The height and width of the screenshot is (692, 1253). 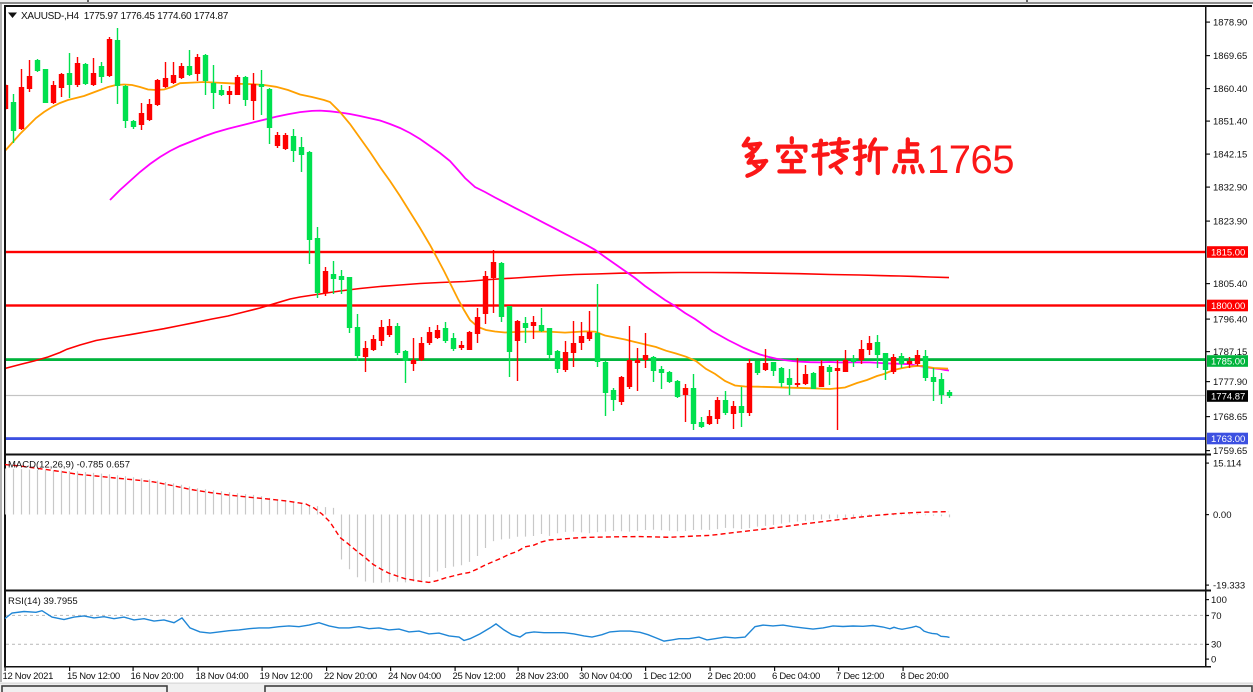 What do you see at coordinates (222, 676) in the screenshot?
I see `svg-text: 18 Nov 04:00` at bounding box center [222, 676].